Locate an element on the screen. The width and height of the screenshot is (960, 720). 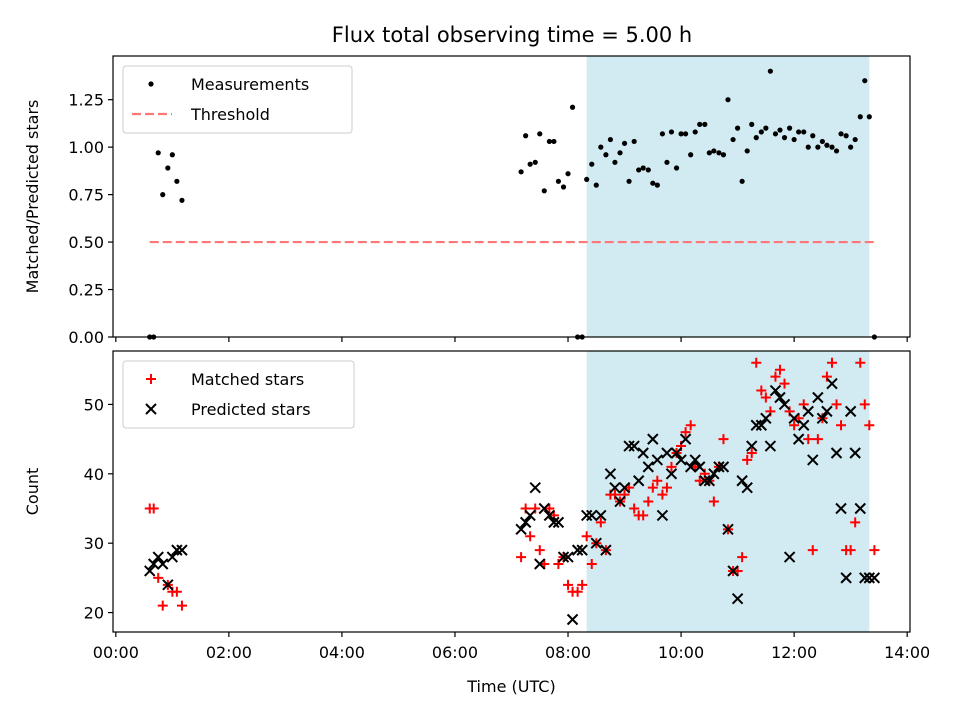
legend-label: Measurements is located at coordinates (250, 84).